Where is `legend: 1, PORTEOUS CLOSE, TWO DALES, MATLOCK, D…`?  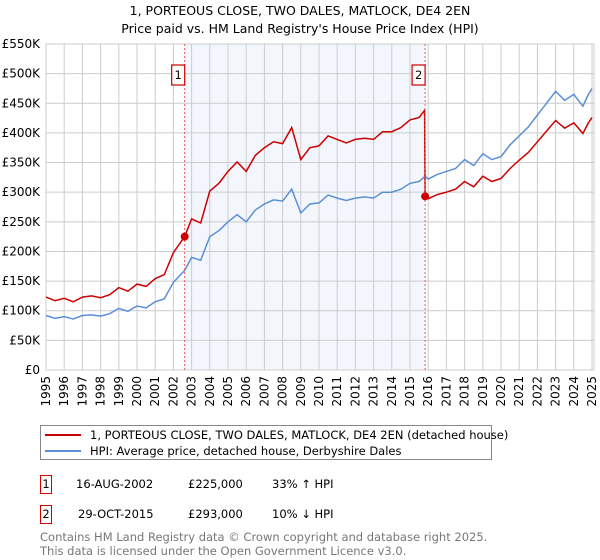
legend: 1, PORTEOUS CLOSE, TWO DALES, MATLOCK, D… is located at coordinates (274, 442).